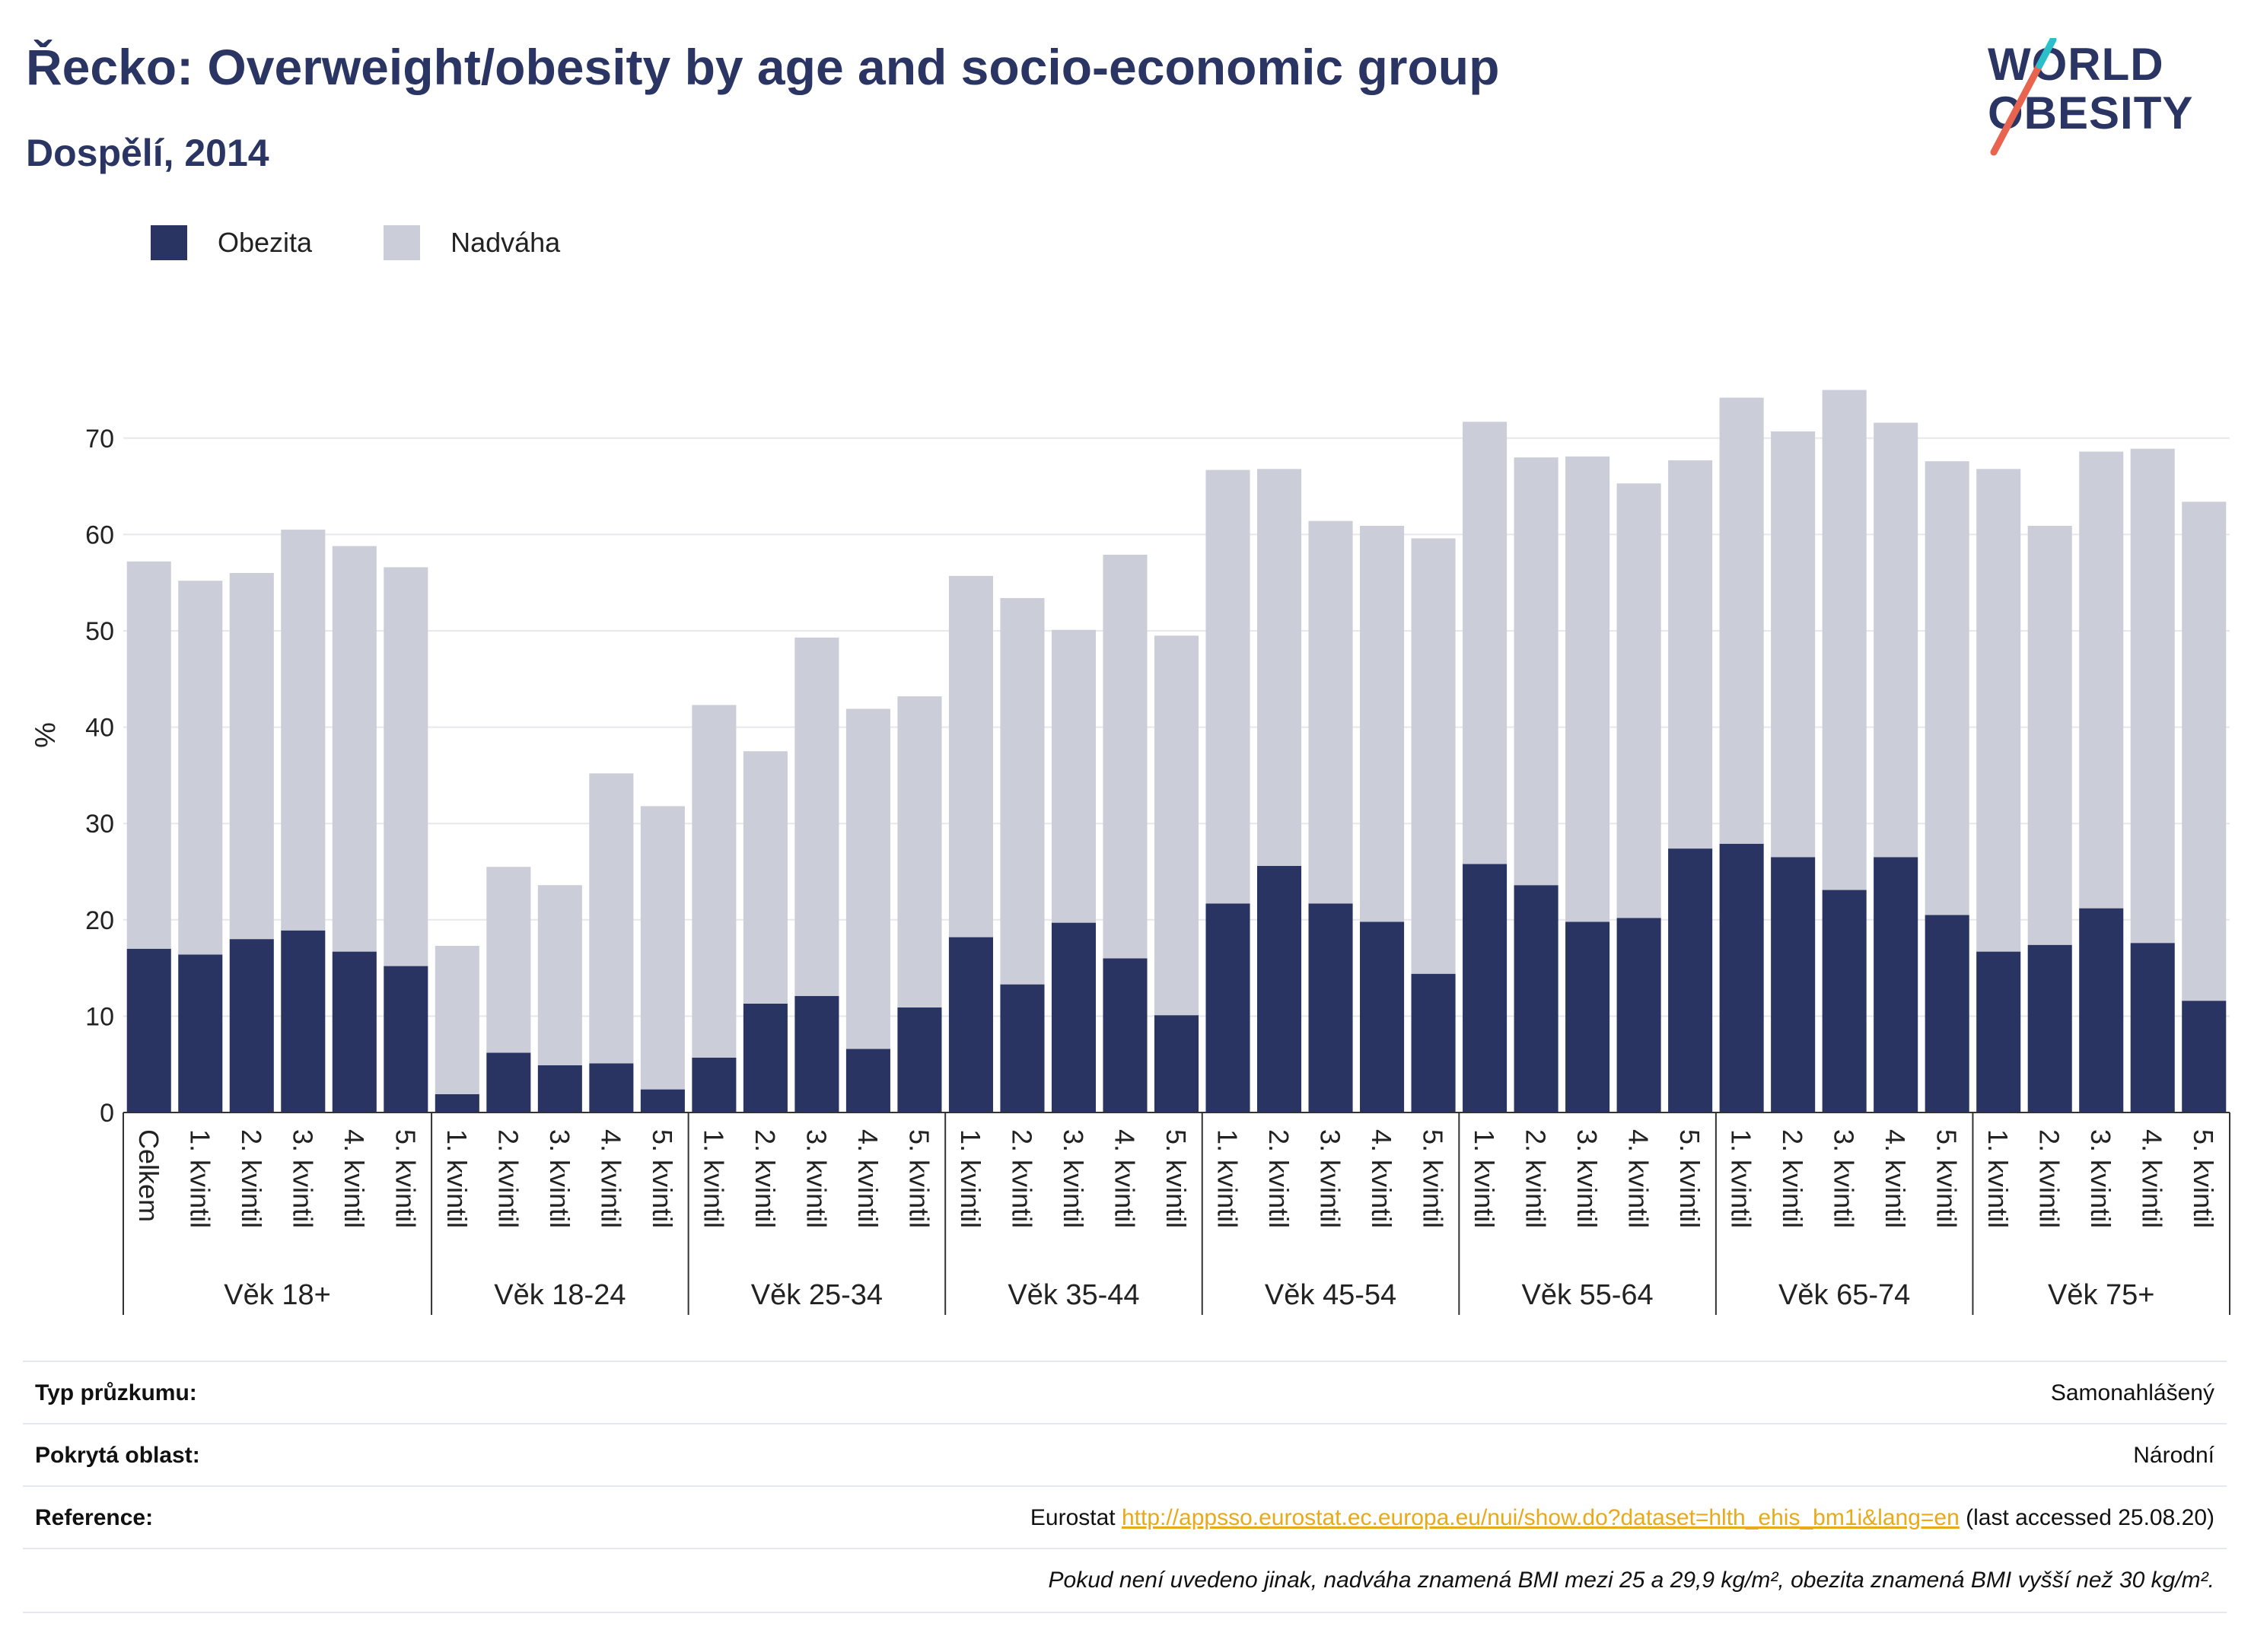 Image resolution: width=2251 pixels, height=1652 pixels. I want to click on y-tick-label: 20, so click(99, 920).